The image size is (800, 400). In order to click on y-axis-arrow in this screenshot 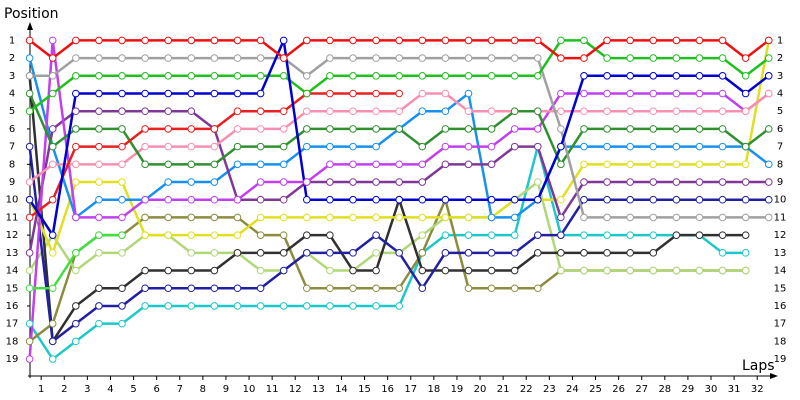, I will do `click(30, 26)`.